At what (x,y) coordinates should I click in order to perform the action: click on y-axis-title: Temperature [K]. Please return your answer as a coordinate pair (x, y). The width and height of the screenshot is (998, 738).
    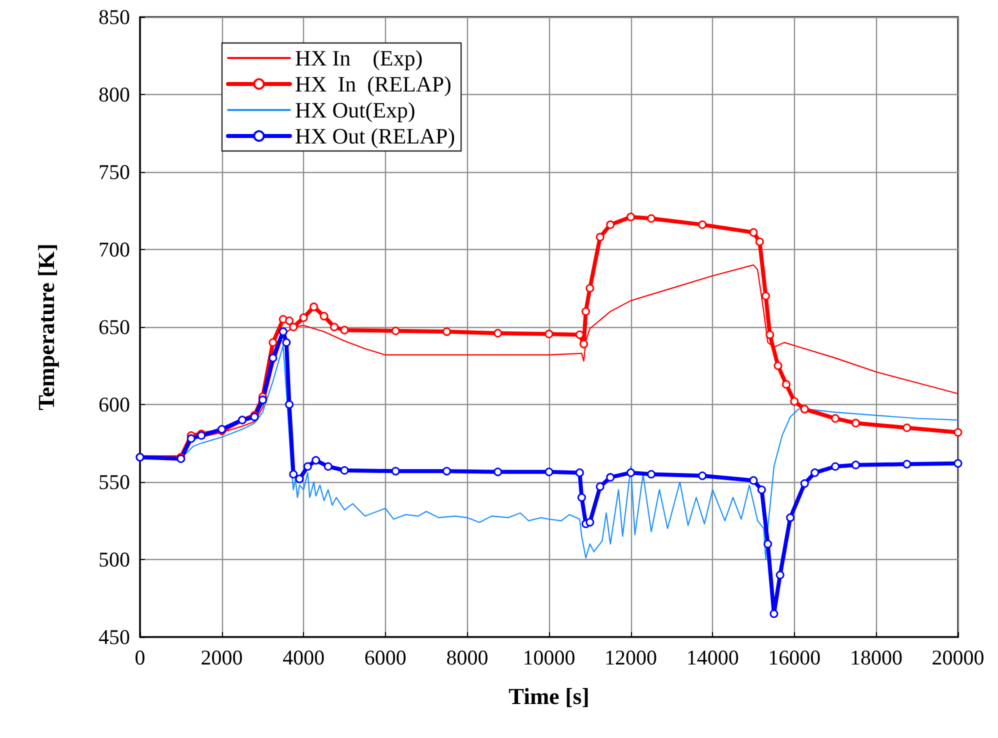
    Looking at the image, I should click on (46, 327).